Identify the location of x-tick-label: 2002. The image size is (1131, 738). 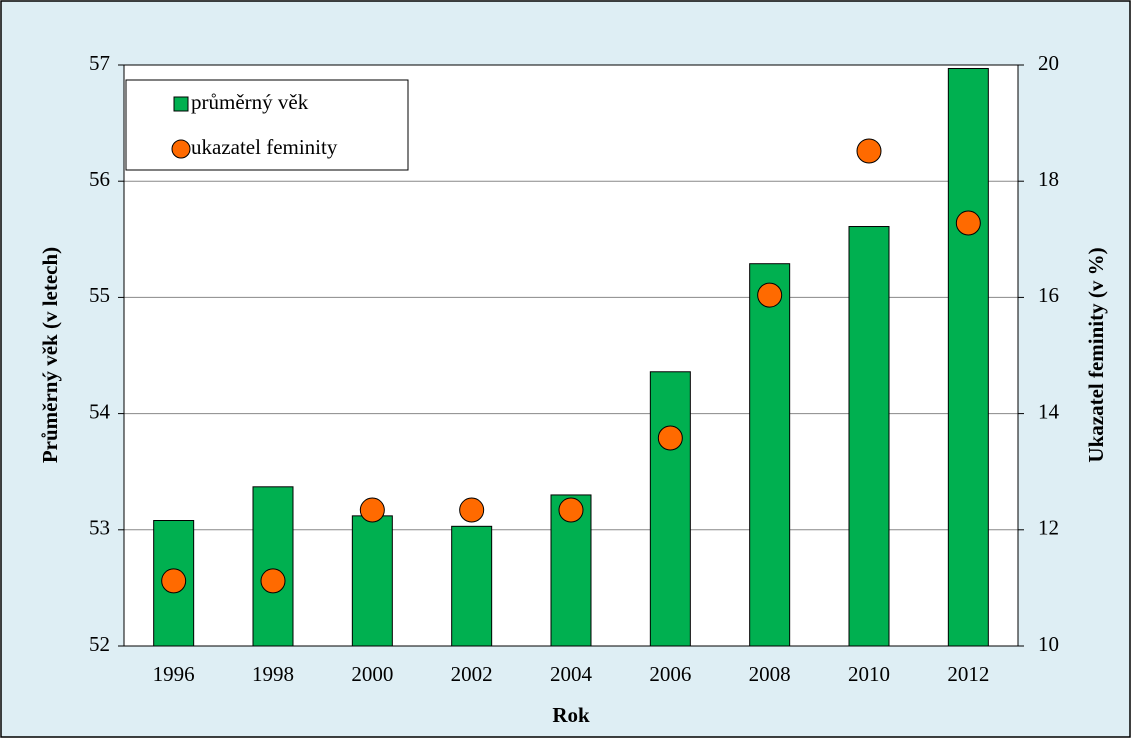
(472, 674).